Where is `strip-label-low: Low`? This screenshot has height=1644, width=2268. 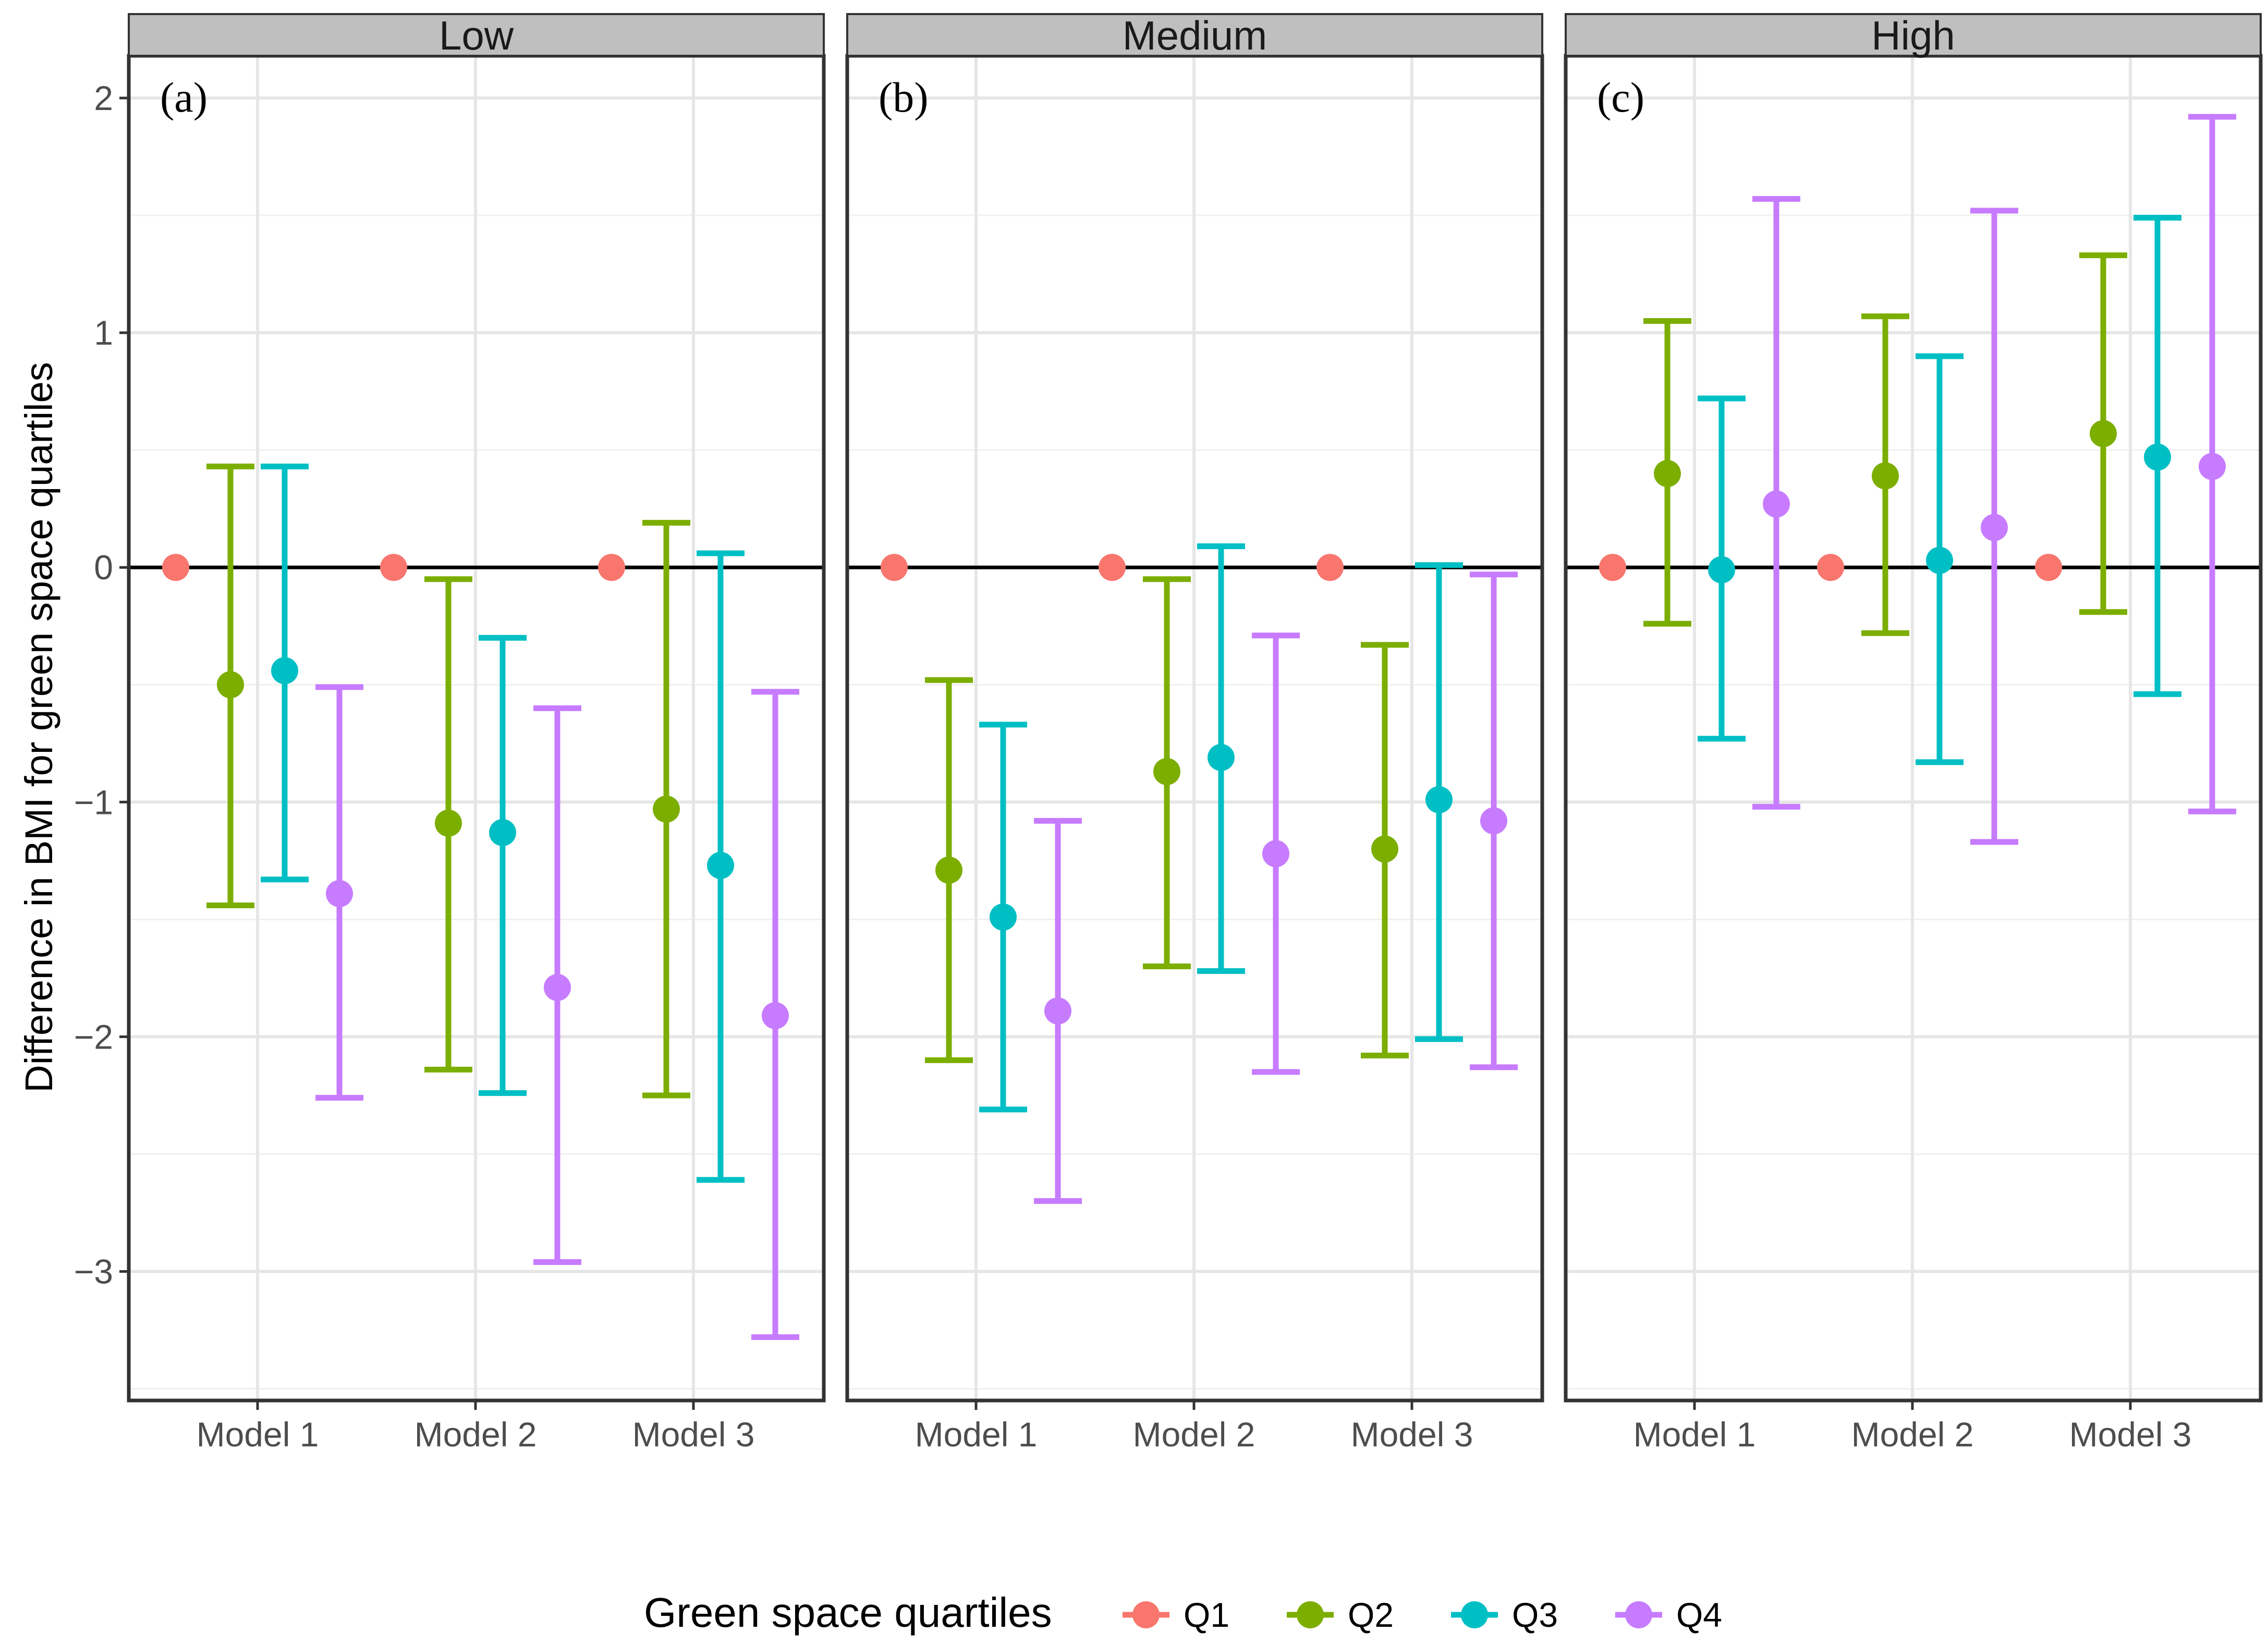 strip-label-low: Low is located at coordinates (476, 35).